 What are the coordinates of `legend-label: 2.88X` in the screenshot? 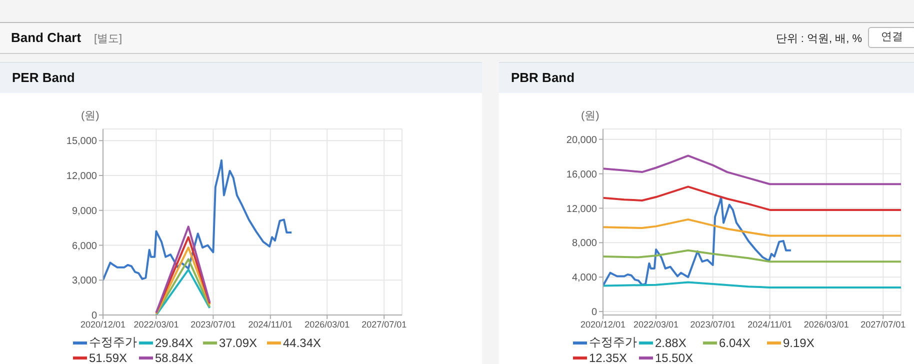 It's located at (670, 343).